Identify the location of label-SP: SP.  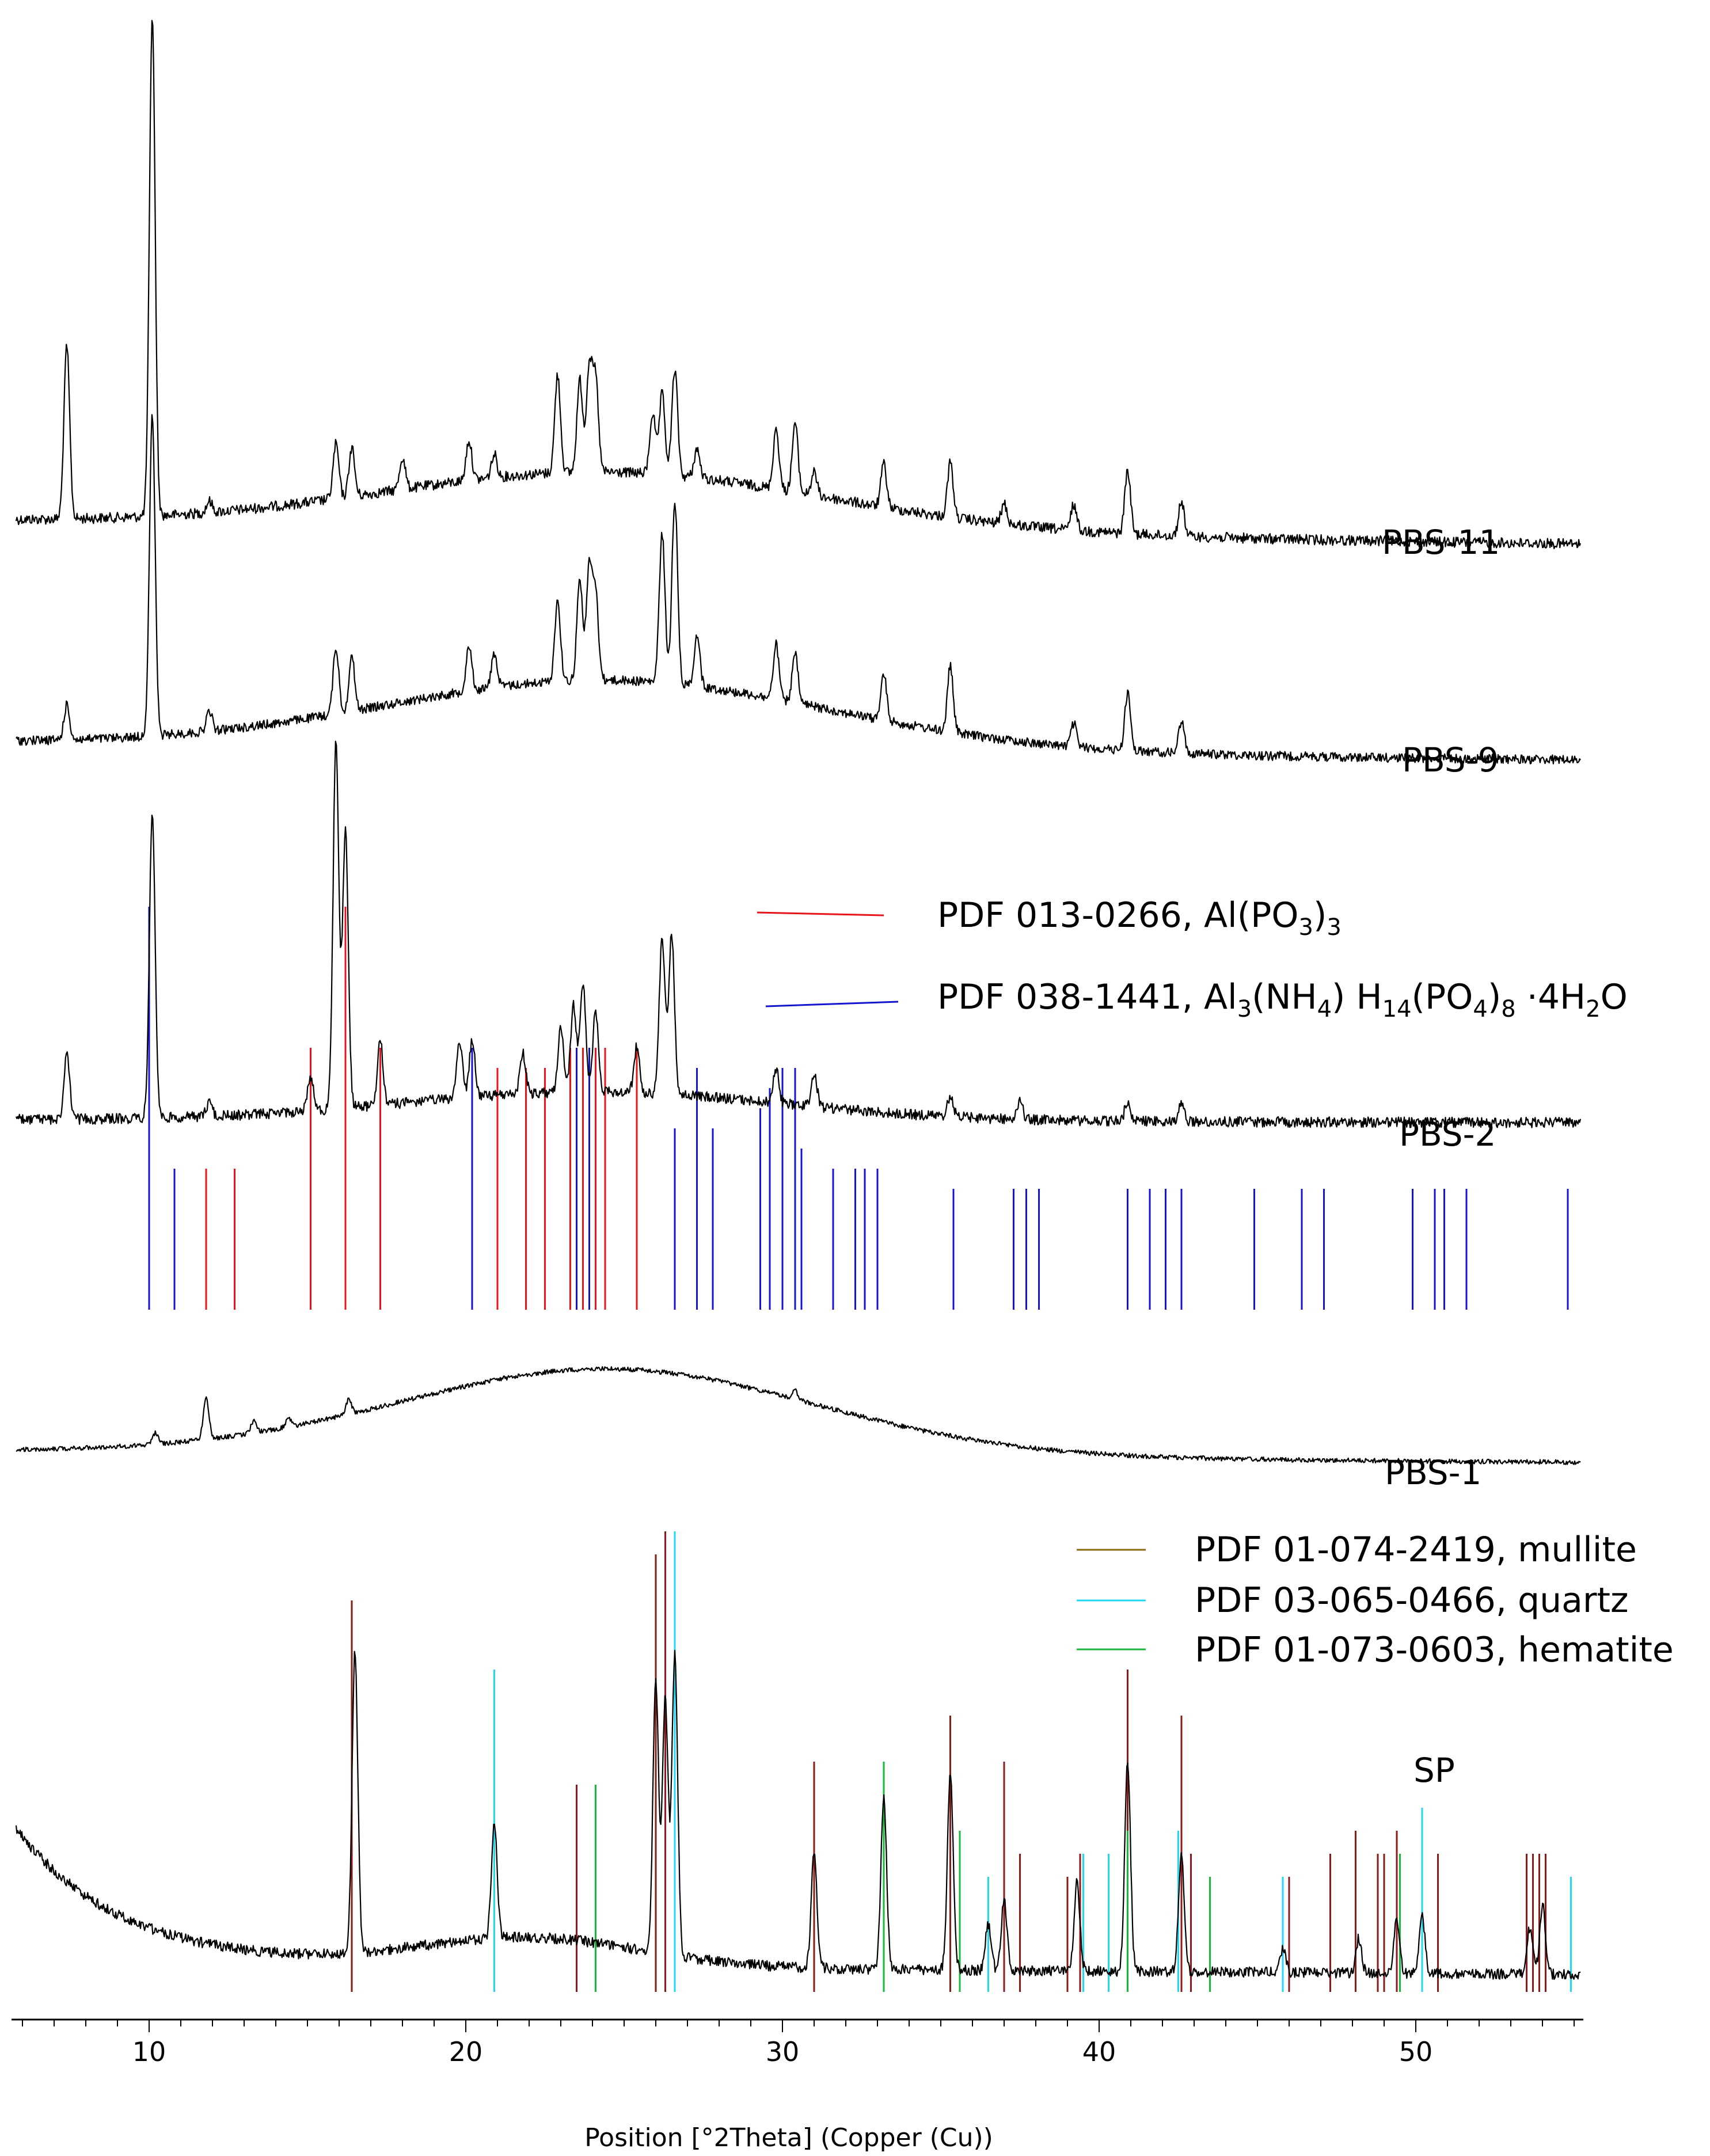
(1434, 1771).